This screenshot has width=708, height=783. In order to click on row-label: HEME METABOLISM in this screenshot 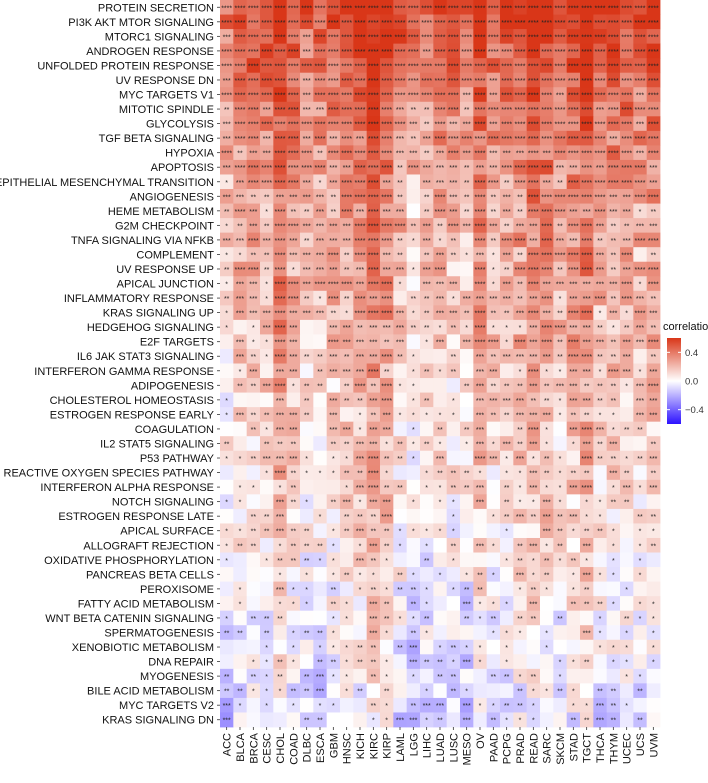, I will do `click(161, 212)`.